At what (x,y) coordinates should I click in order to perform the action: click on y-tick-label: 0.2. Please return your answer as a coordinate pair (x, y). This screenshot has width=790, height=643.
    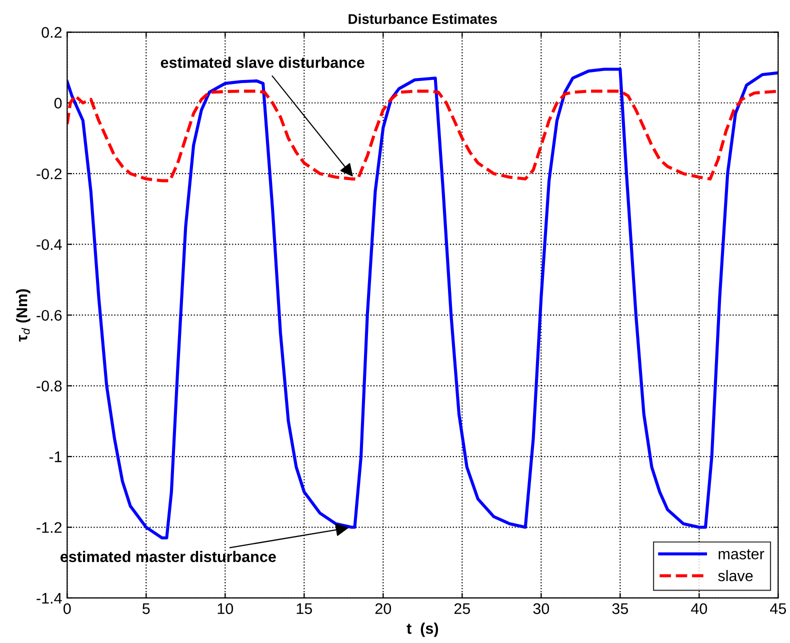
    Looking at the image, I should click on (52, 32).